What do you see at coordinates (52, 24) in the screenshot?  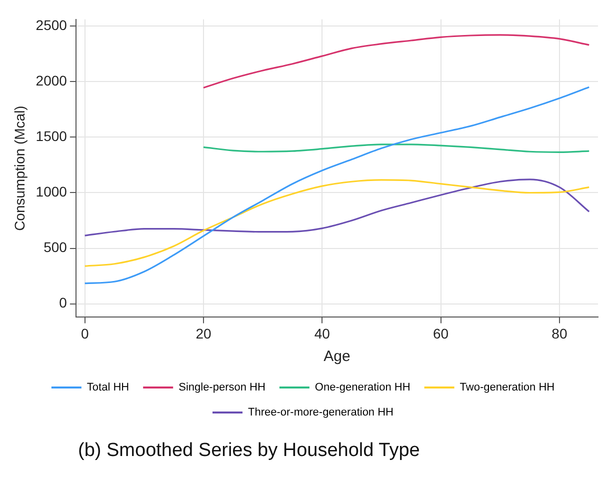 I see `y-tick-label: 2500` at bounding box center [52, 24].